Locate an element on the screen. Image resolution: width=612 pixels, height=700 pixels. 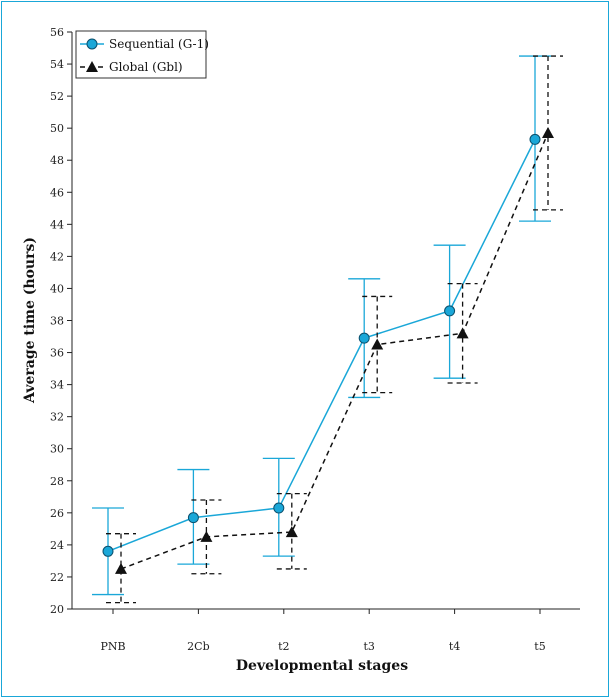
y-tick-label: 26 is located at coordinates (57, 513).